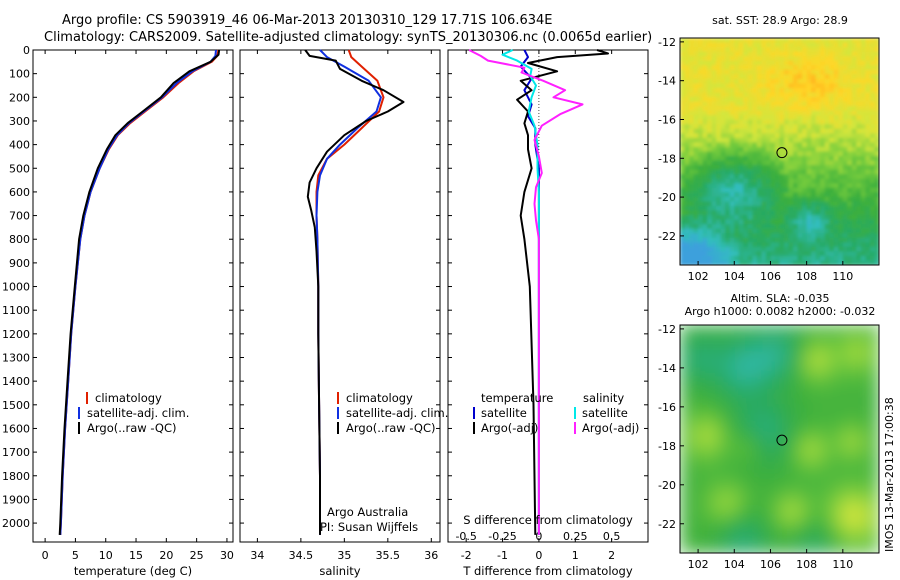 This screenshot has width=900, height=580. What do you see at coordinates (344, 555) in the screenshot?
I see `x-tick-label: 35` at bounding box center [344, 555].